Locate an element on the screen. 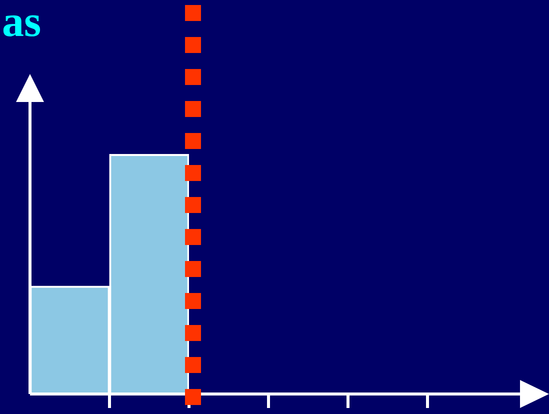 The height and width of the screenshot is (414, 549). chart-title: as is located at coordinates (22, 23).